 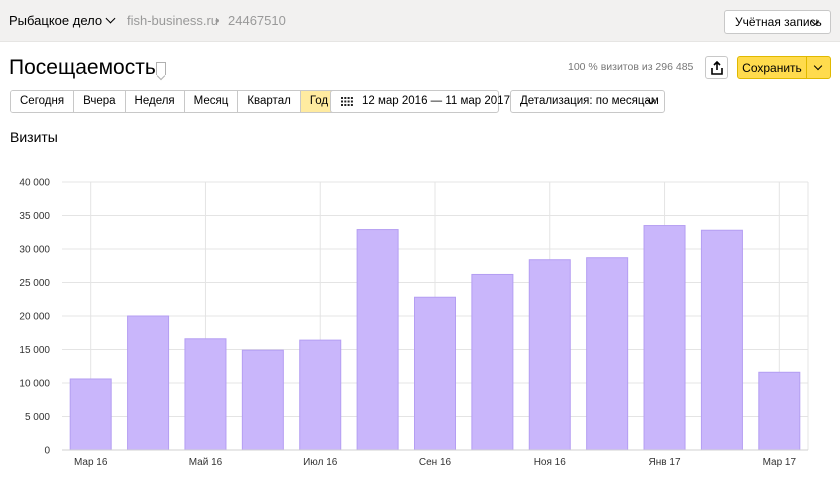 I want to click on y-tick-label: 5 000, so click(x=37, y=417).